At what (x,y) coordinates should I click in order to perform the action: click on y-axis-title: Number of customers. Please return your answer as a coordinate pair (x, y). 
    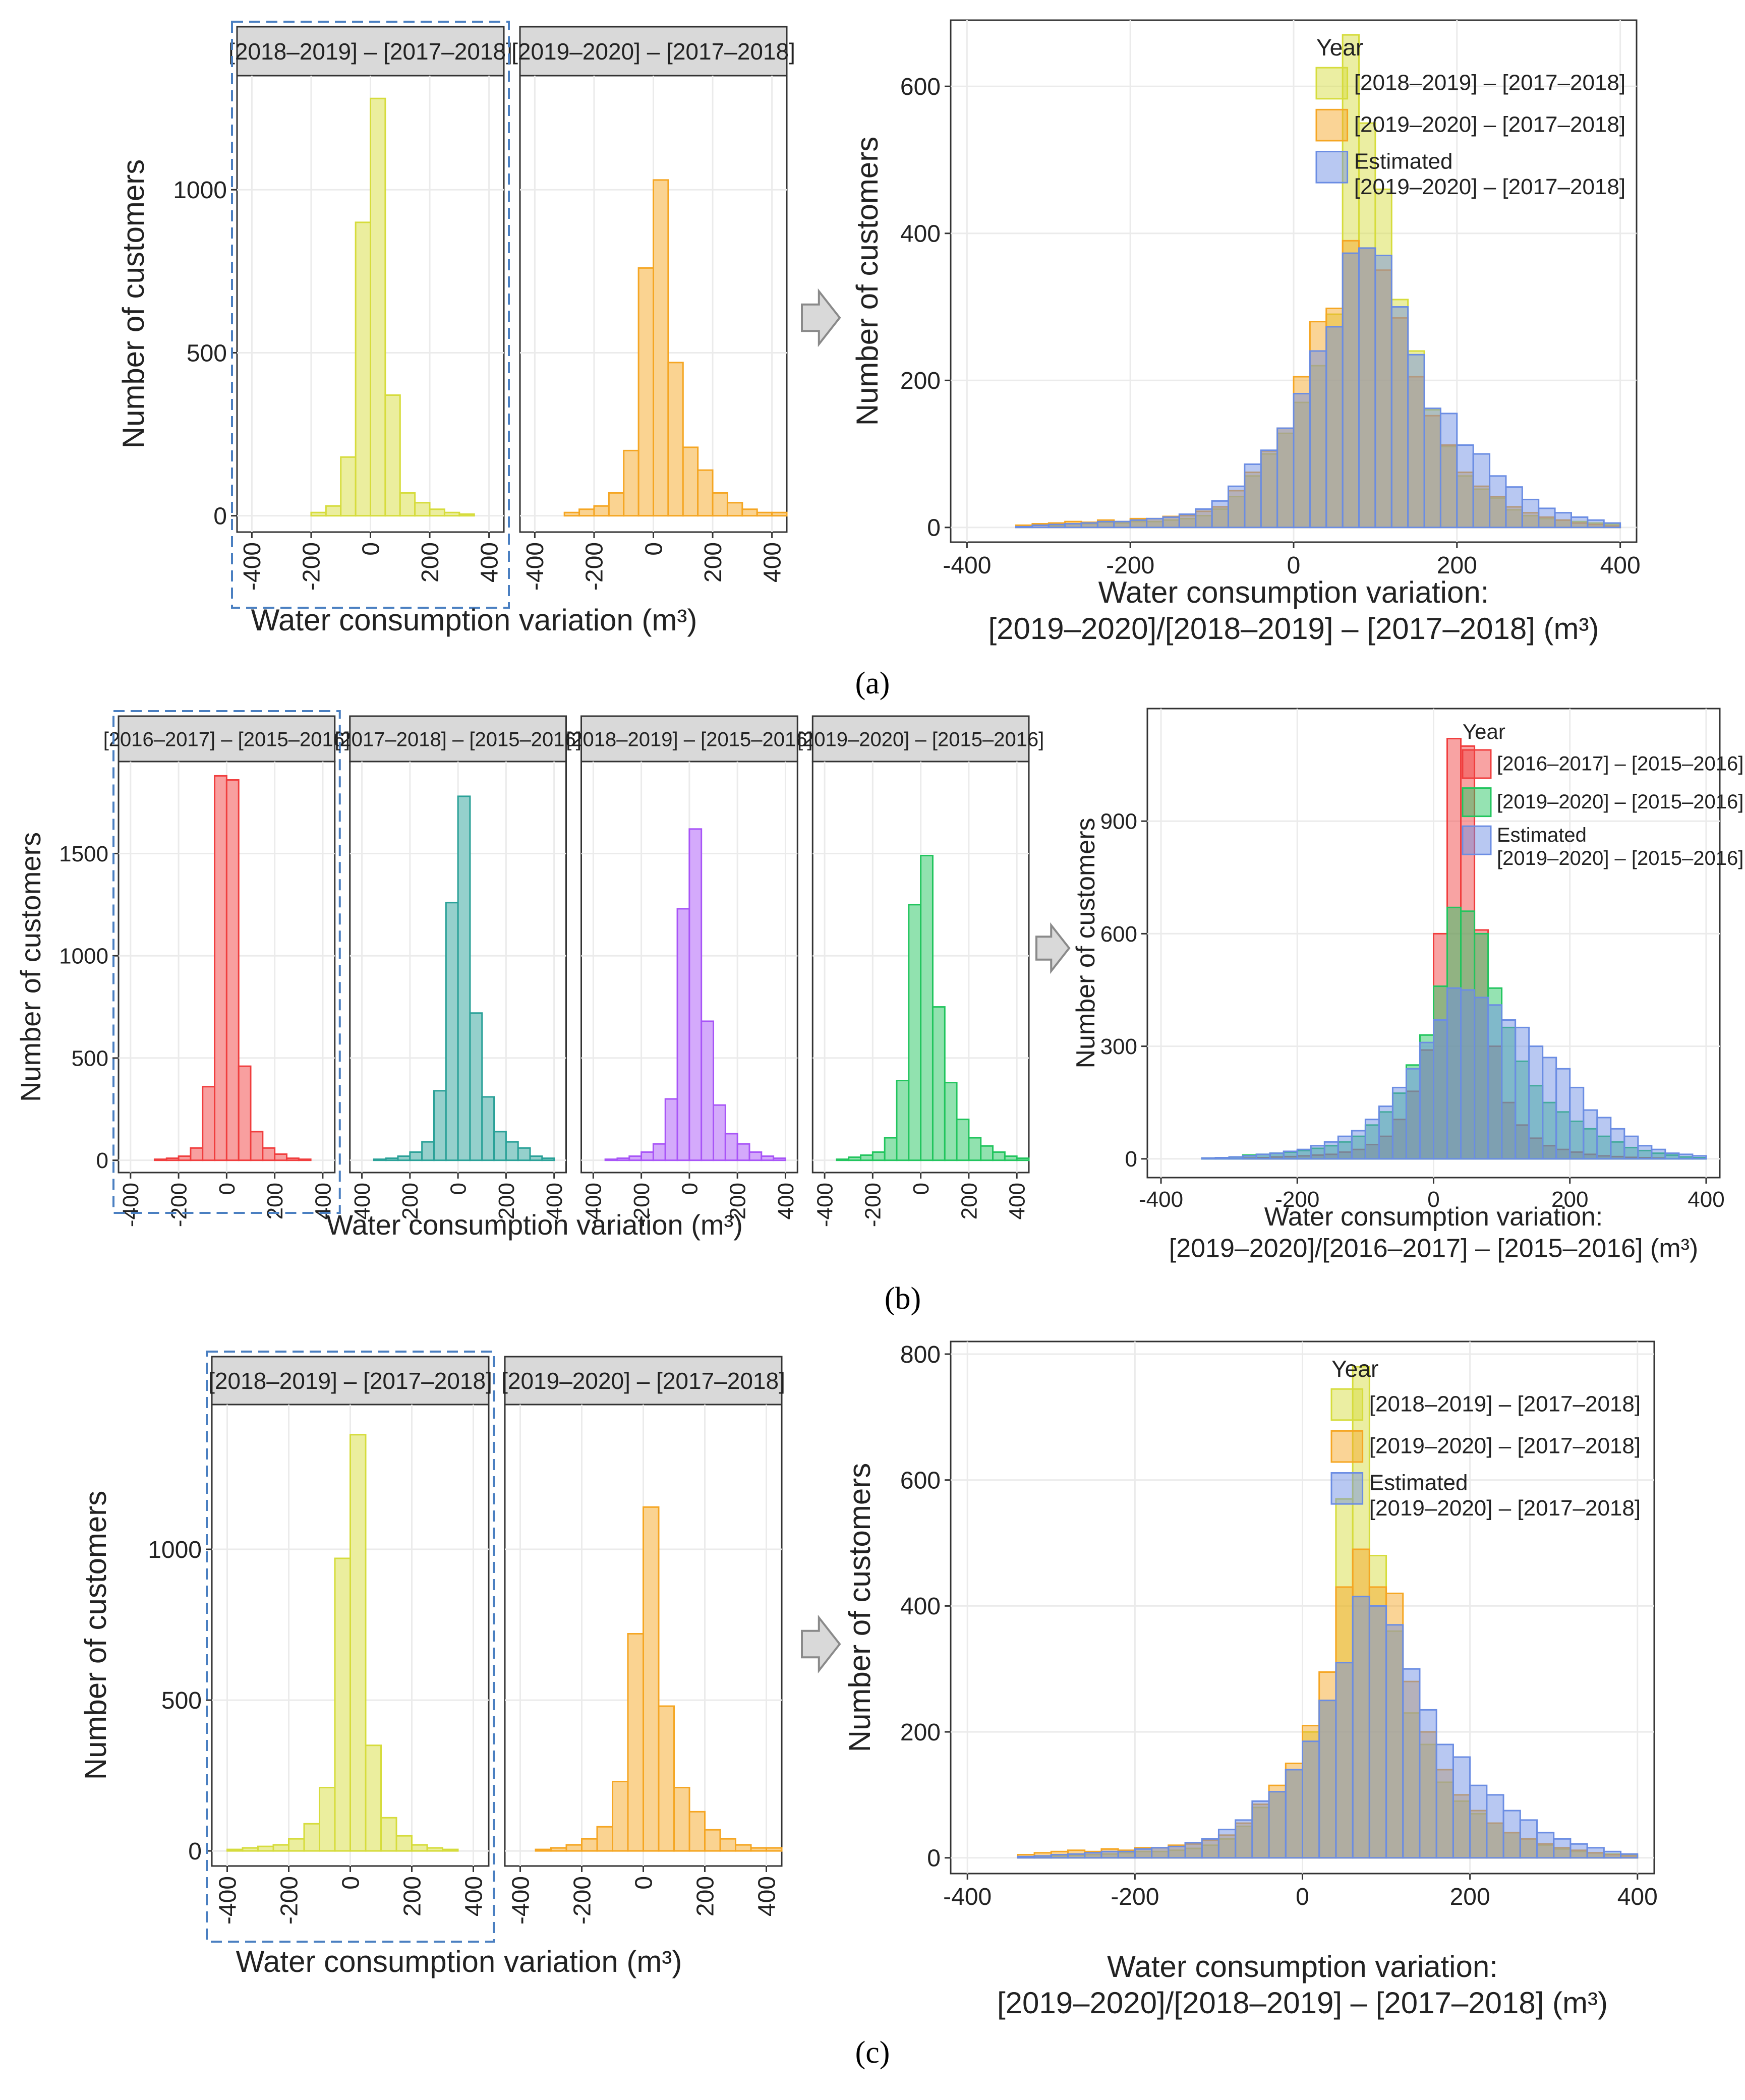
    Looking at the image, I should click on (860, 1608).